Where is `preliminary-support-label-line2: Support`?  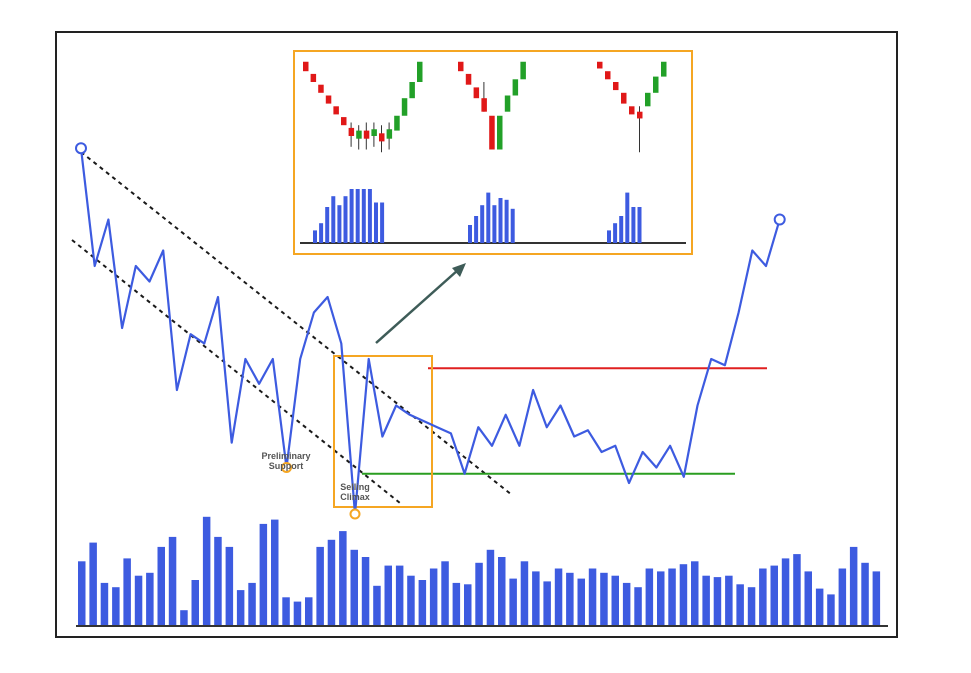
preliminary-support-label-line2: Support is located at coordinates (286, 466).